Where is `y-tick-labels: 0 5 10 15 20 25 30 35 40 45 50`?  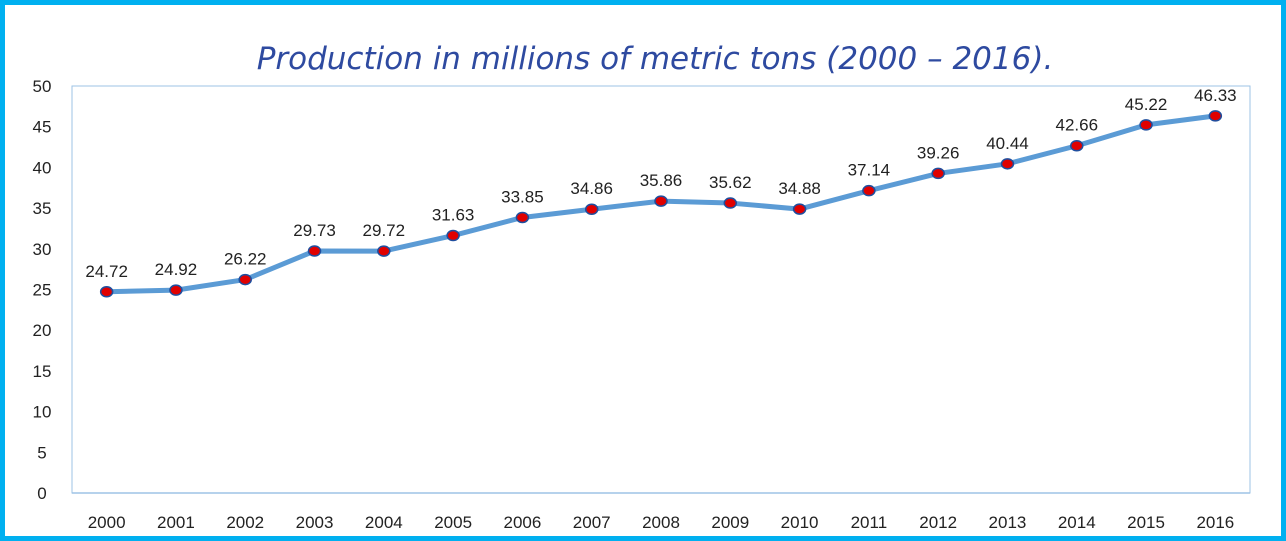
y-tick-labels: 0 5 10 15 20 25 30 35 40 45 50 is located at coordinates (42, 290).